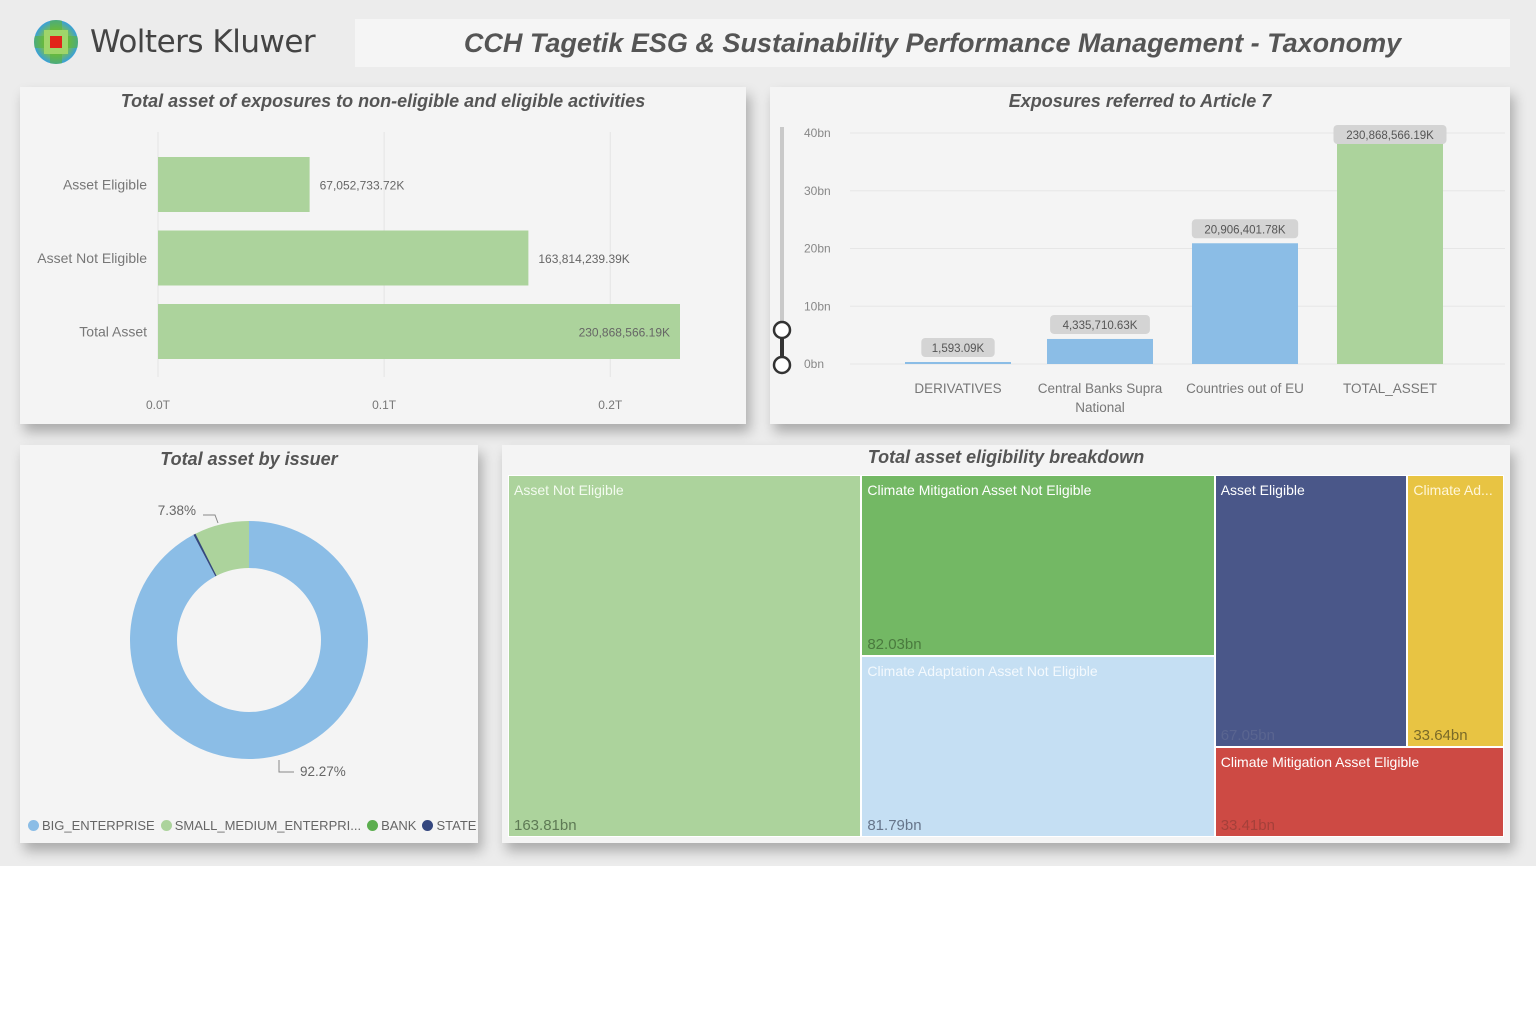  What do you see at coordinates (1320, 761) in the screenshot?
I see `treemap-tile-label: Climate Mitigation Asset Eligible` at bounding box center [1320, 761].